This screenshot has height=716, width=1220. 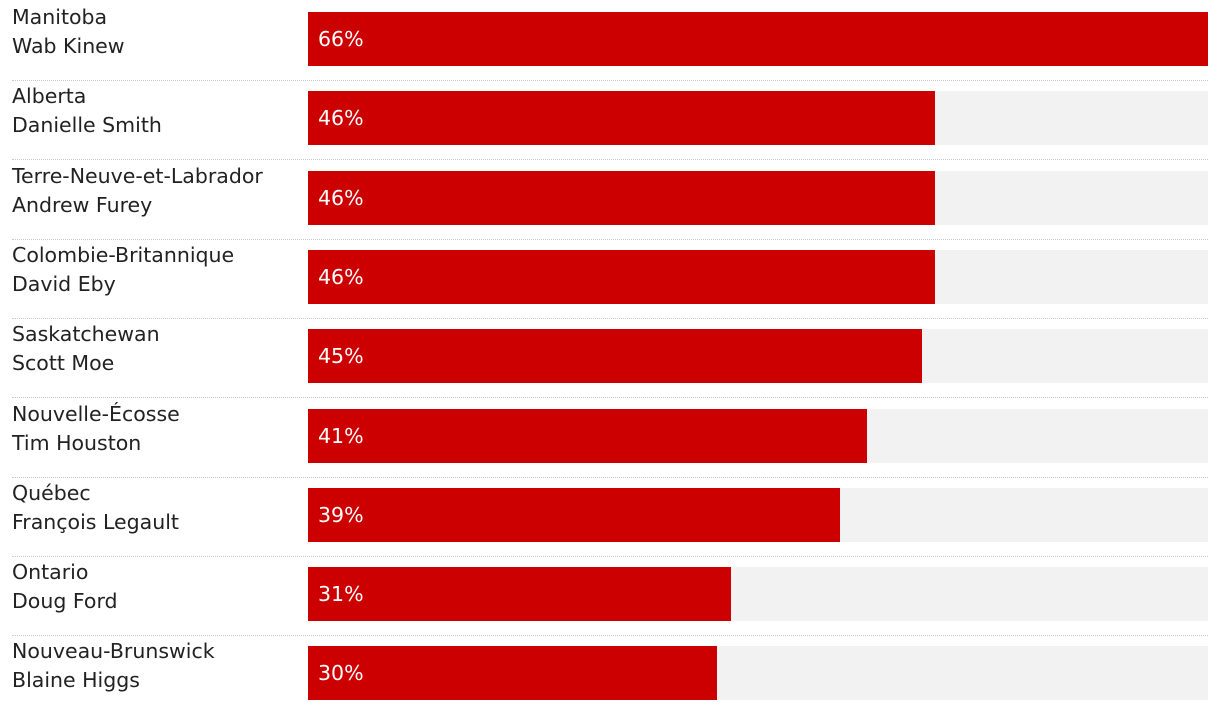 I want to click on chart-row: Saskatchewan Scott Moe 45%, so click(x=610, y=358).